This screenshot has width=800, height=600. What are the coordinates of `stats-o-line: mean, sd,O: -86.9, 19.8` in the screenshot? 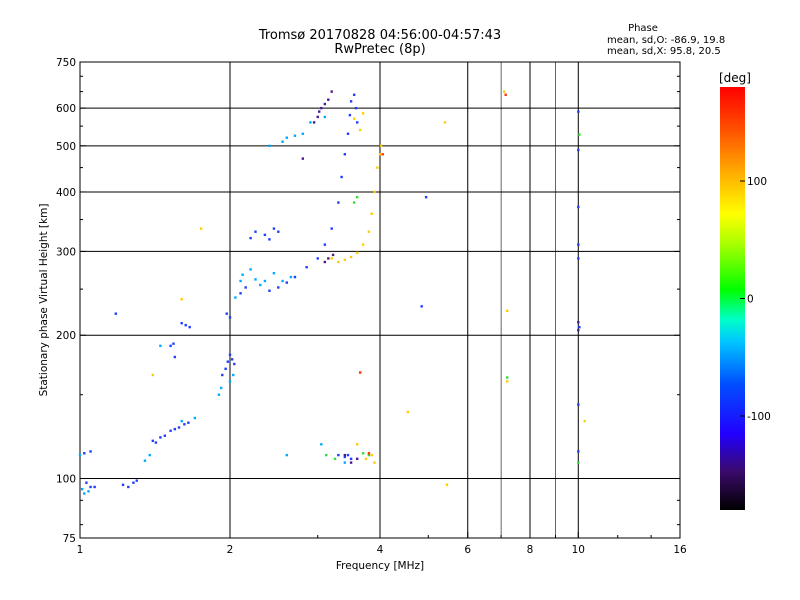 It's located at (666, 40).